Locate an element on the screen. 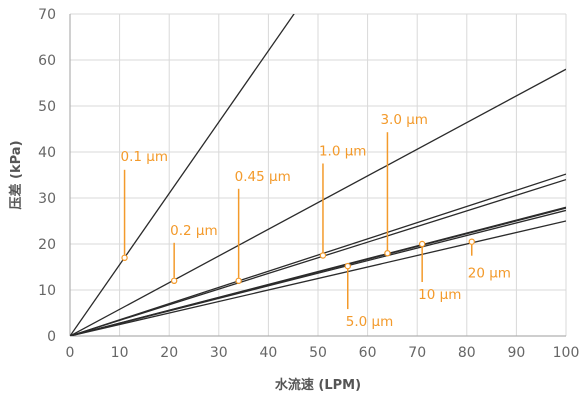 The width and height of the screenshot is (584, 401). series-label: 10 µm is located at coordinates (439, 295).